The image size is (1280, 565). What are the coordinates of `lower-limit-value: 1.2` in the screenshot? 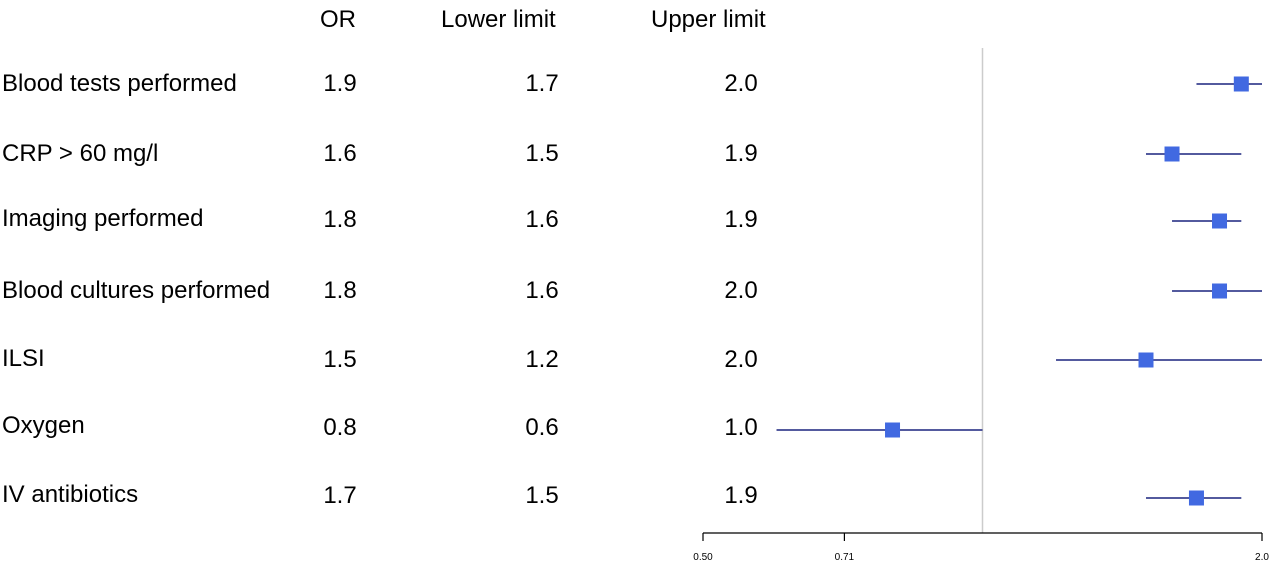 It's located at (542, 359).